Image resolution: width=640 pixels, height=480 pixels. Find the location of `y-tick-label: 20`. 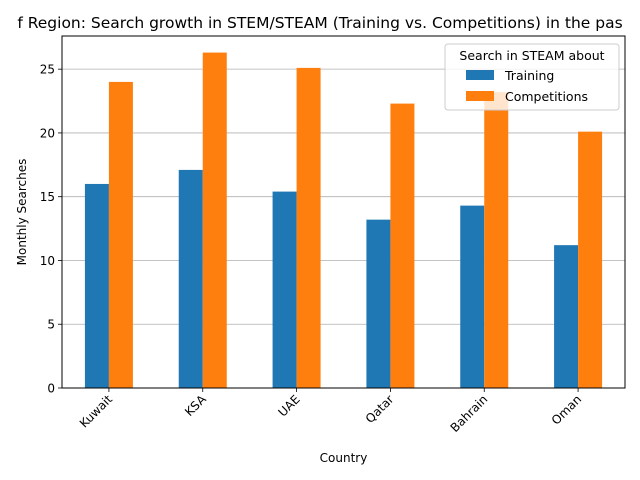

y-tick-label: 20 is located at coordinates (47, 133).